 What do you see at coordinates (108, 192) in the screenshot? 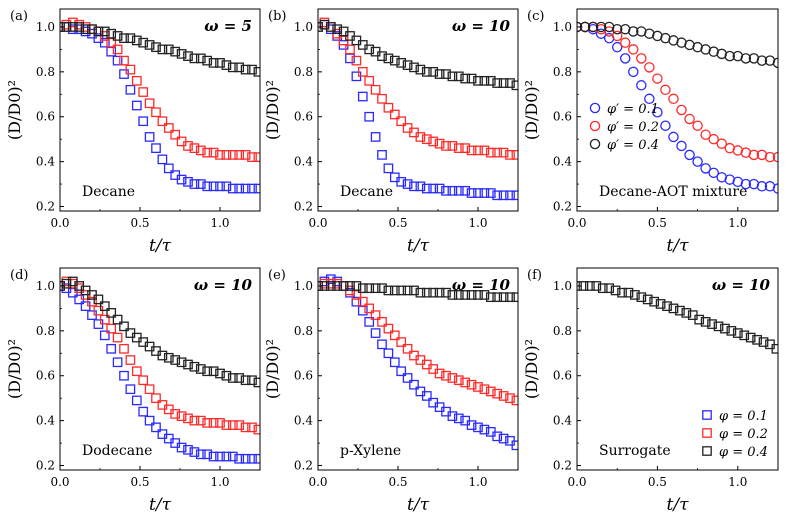
I see `fluid-annotation: Decane` at bounding box center [108, 192].